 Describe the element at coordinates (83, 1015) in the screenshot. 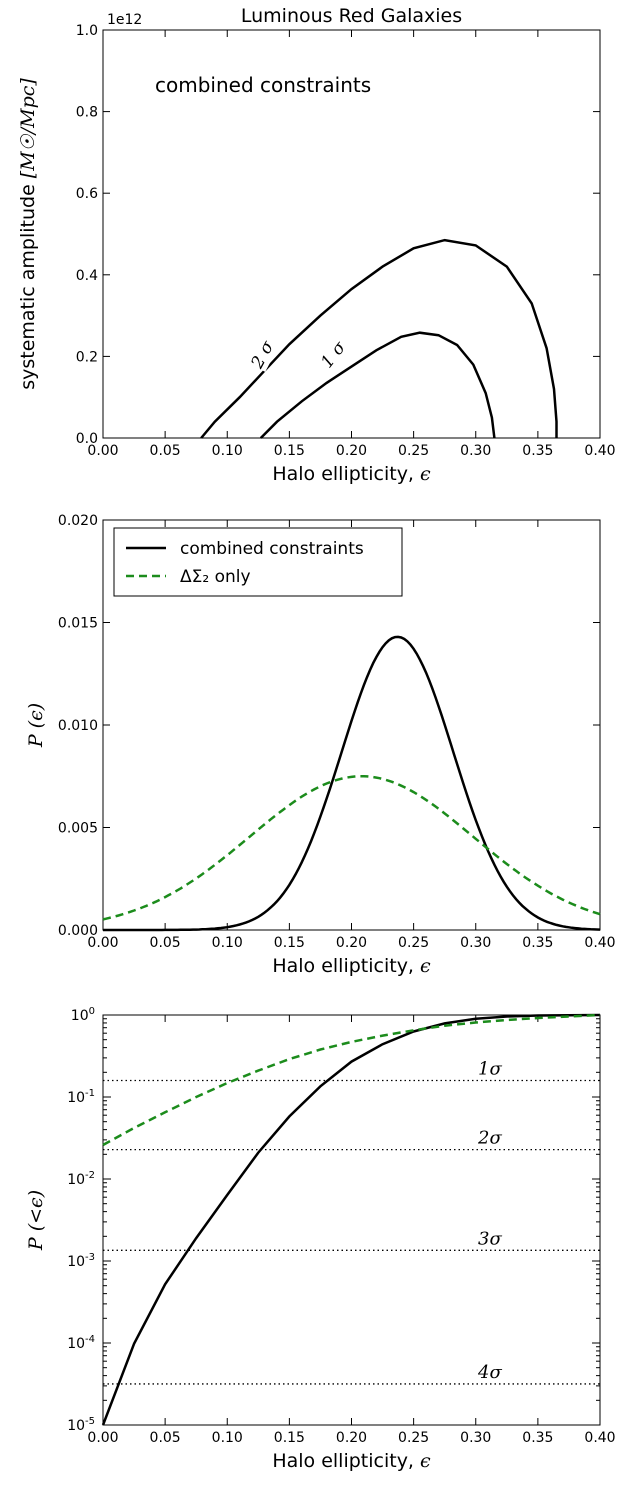

I see `y-tick-label: 10⁰` at that location.